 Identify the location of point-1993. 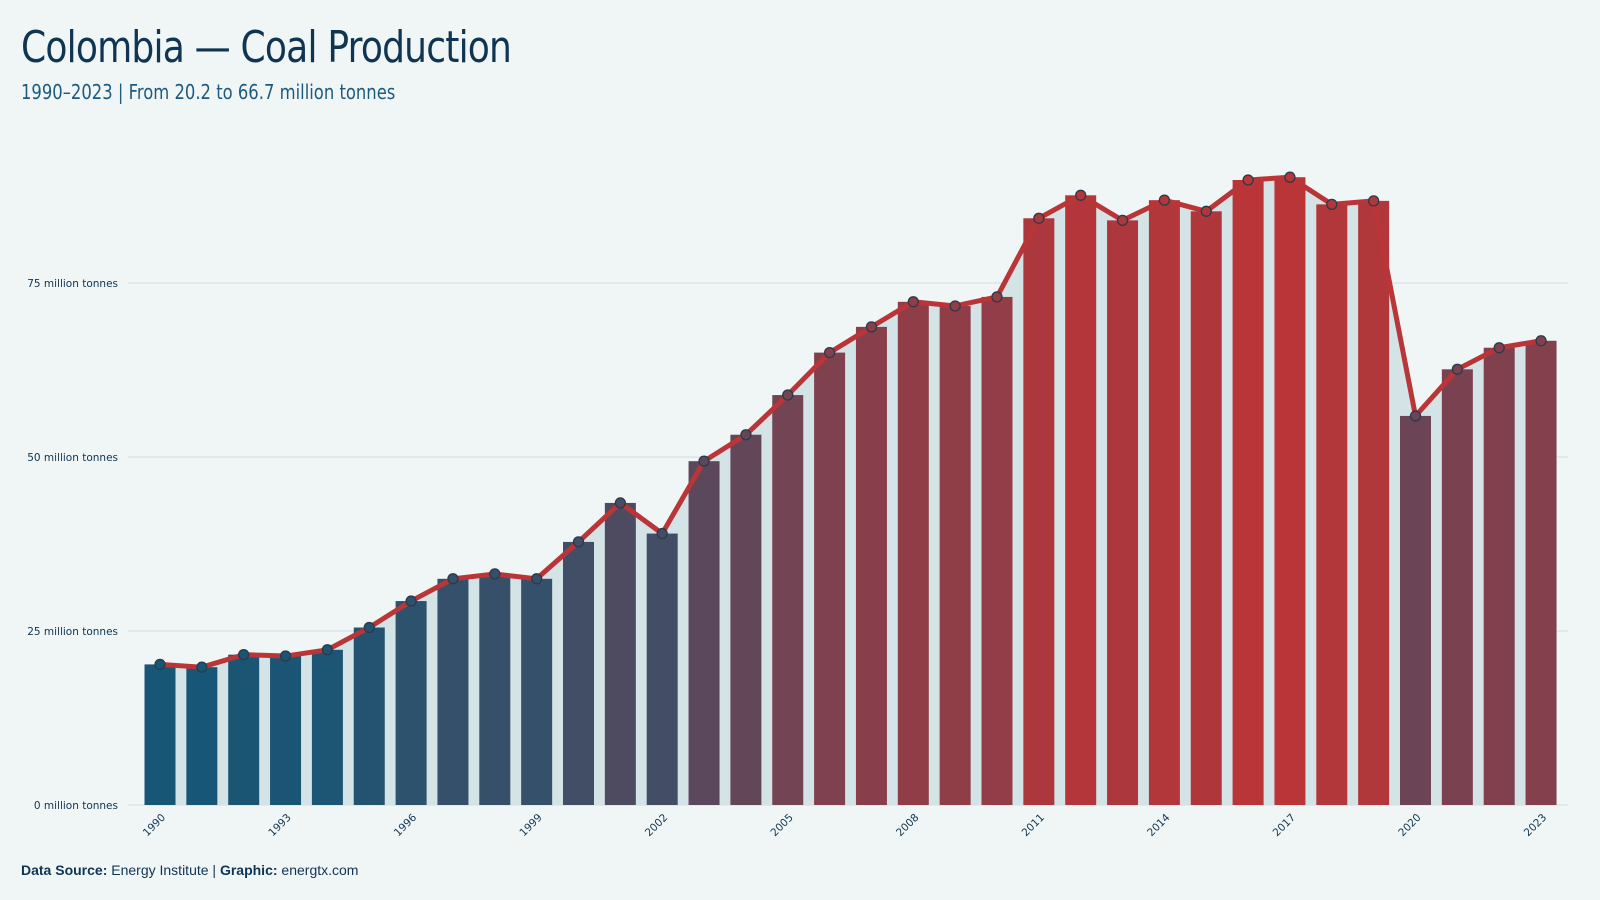
(285, 656).